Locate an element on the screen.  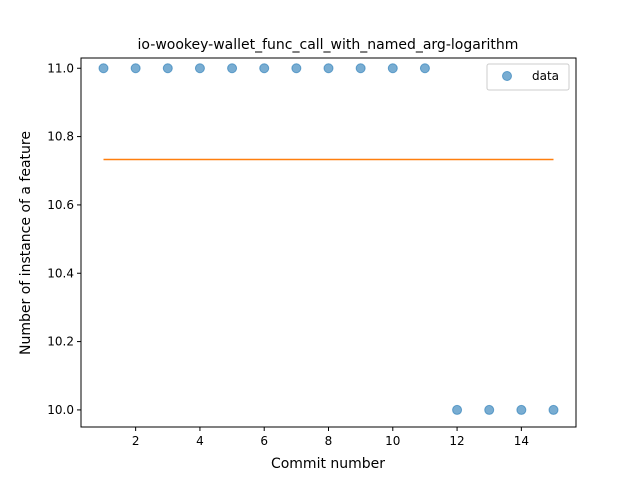
legend-box is located at coordinates (528, 77).